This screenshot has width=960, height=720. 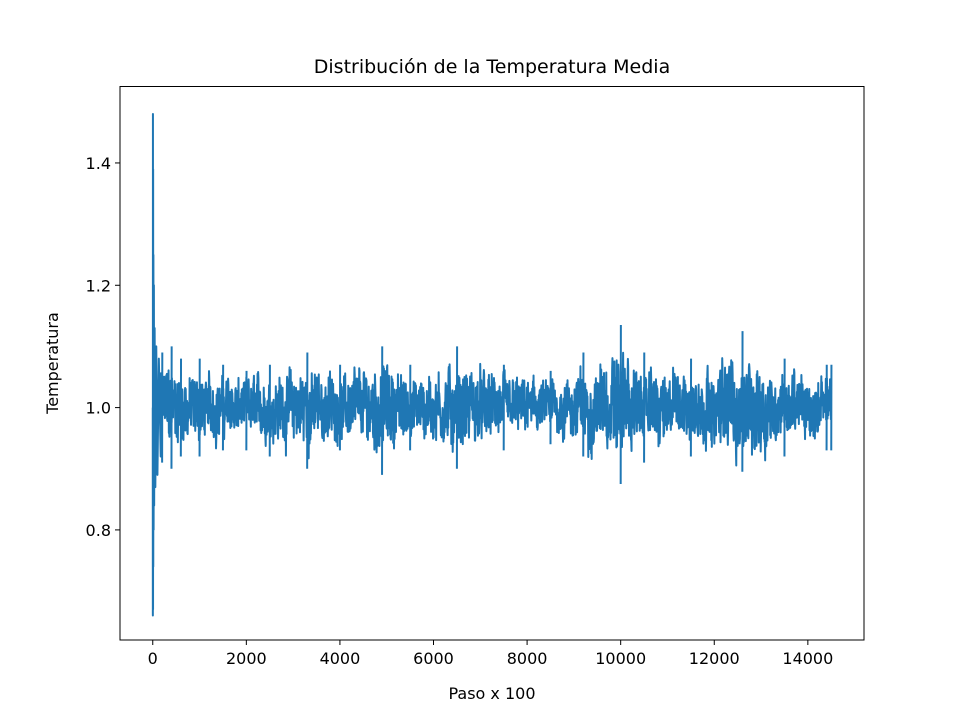 I want to click on y-tick-label: 1.0, so click(x=98, y=408).